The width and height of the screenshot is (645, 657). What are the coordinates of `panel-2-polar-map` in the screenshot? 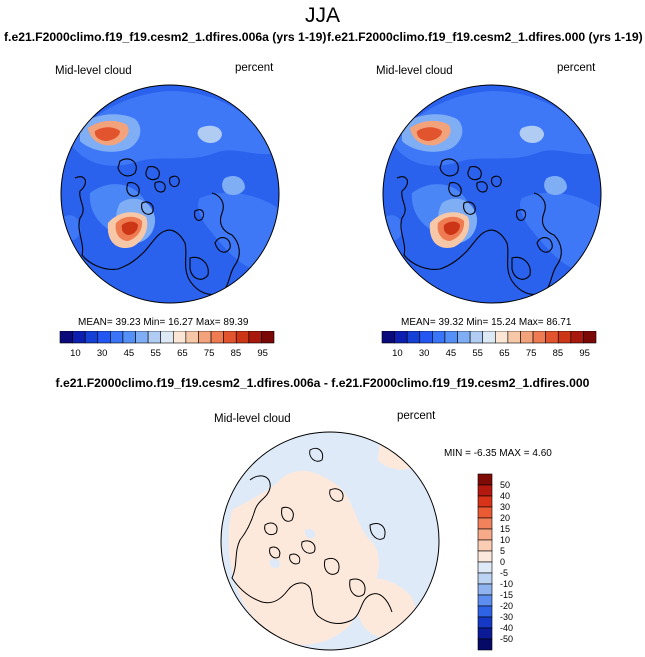 It's located at (492, 194).